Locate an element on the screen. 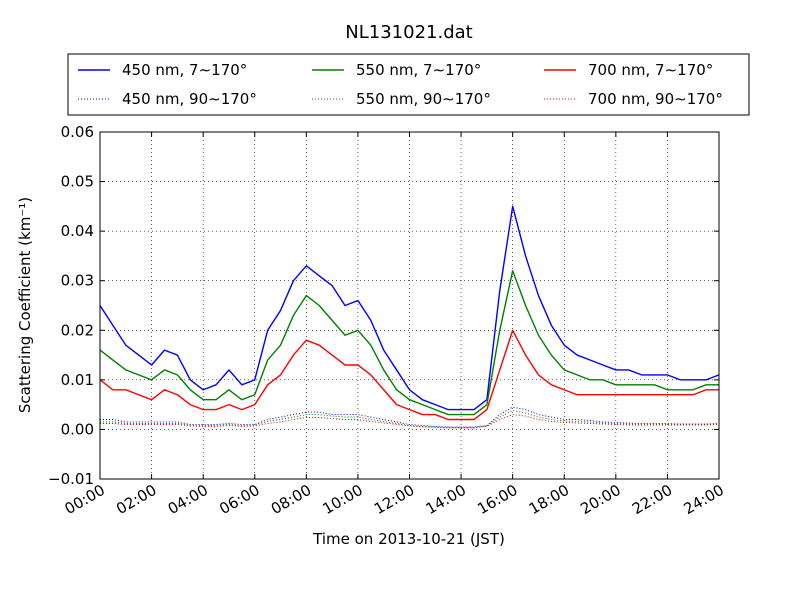 This screenshot has height=600, width=800. legend-label-5: 700 nm, 90∼170° is located at coordinates (655, 99).